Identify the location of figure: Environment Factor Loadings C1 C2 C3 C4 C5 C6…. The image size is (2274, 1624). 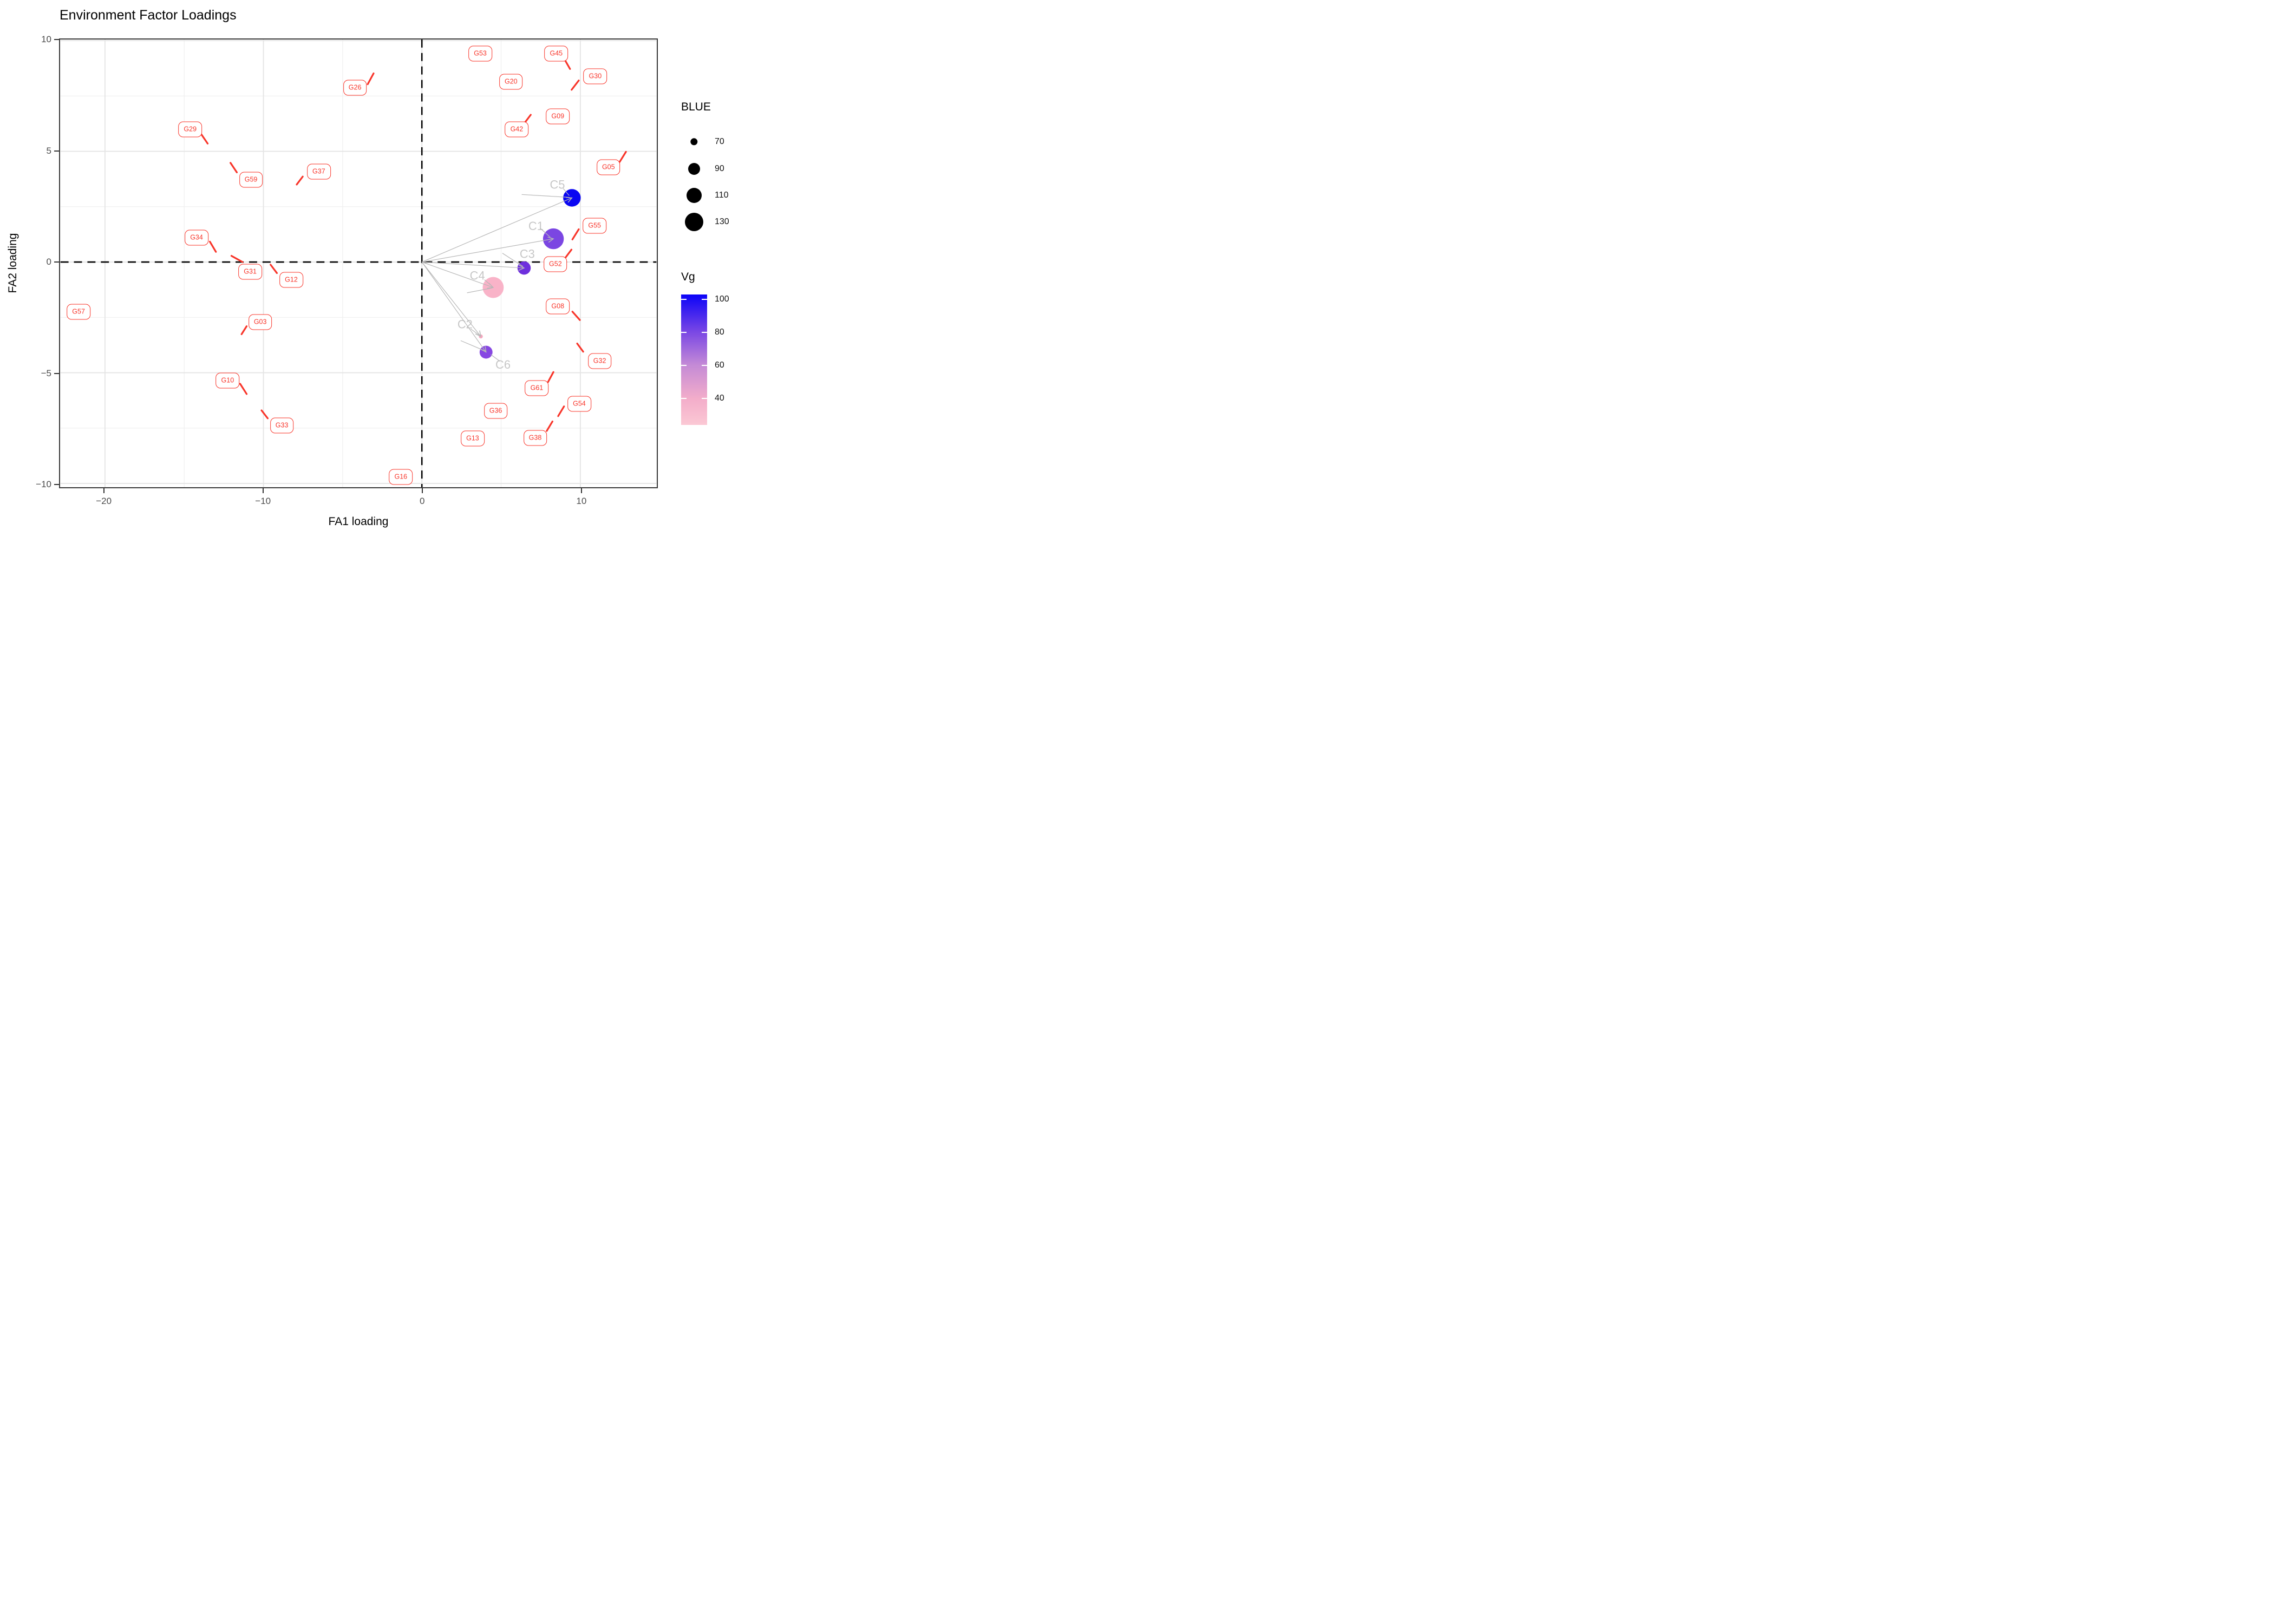
(379, 270).